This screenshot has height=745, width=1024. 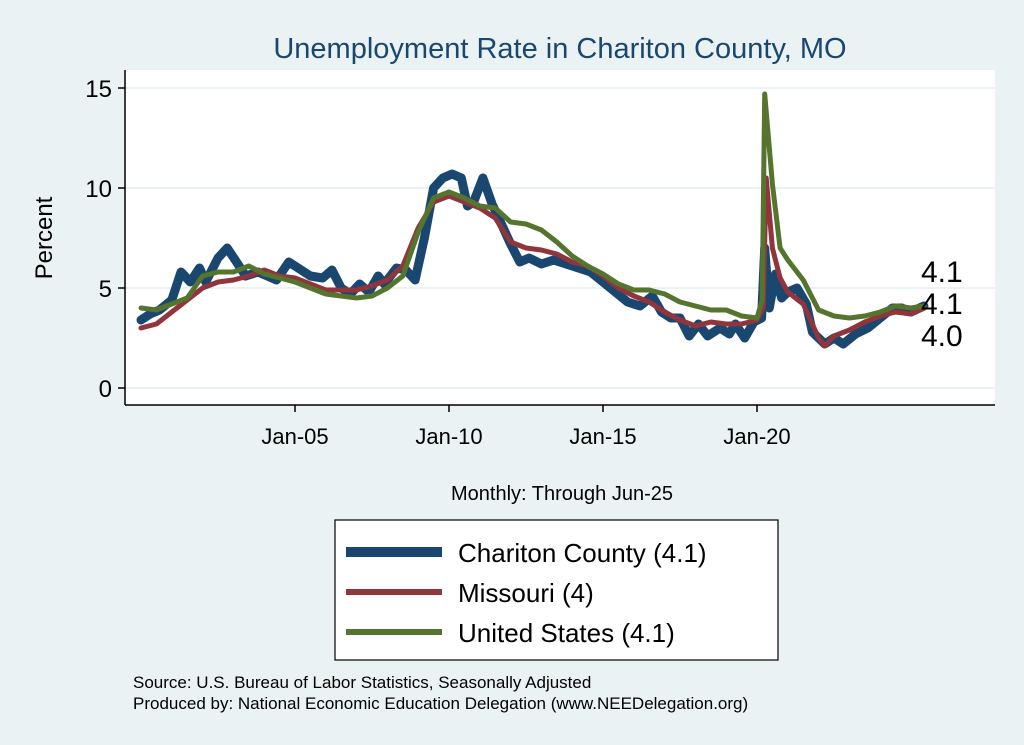 I want to click on end-label-0: 4.1, so click(x=942, y=304).